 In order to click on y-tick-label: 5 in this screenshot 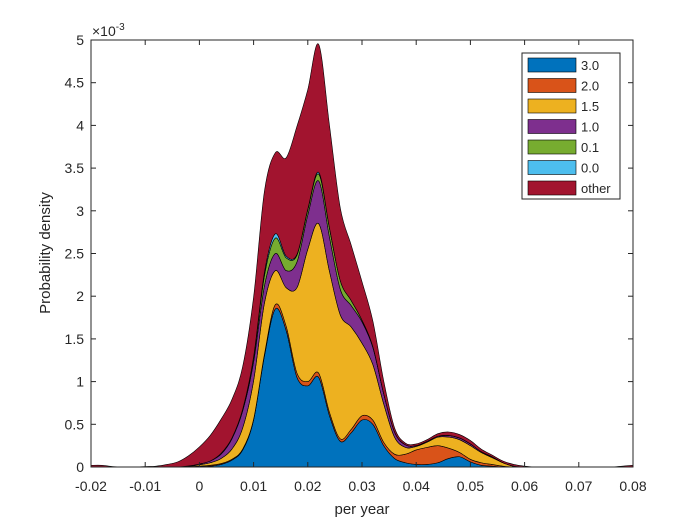, I will do `click(80, 40)`.